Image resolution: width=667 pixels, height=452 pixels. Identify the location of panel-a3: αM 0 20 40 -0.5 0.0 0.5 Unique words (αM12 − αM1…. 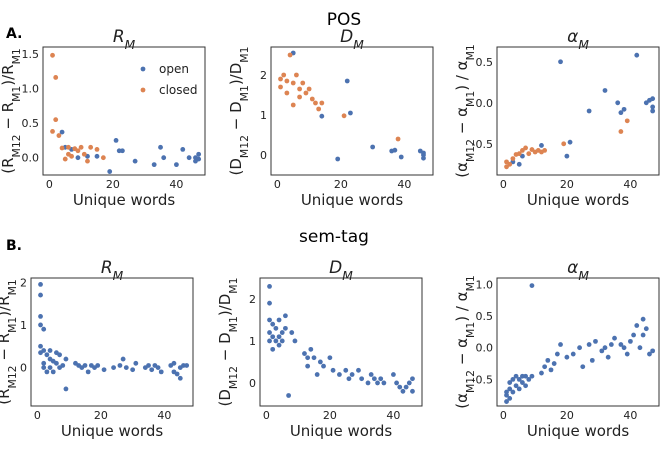
(556, 118).